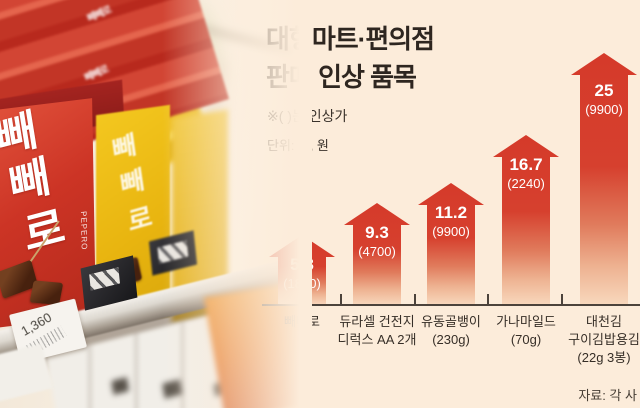 This screenshot has height=408, width=640. I want to click on x-axis-line, so click(451, 305).